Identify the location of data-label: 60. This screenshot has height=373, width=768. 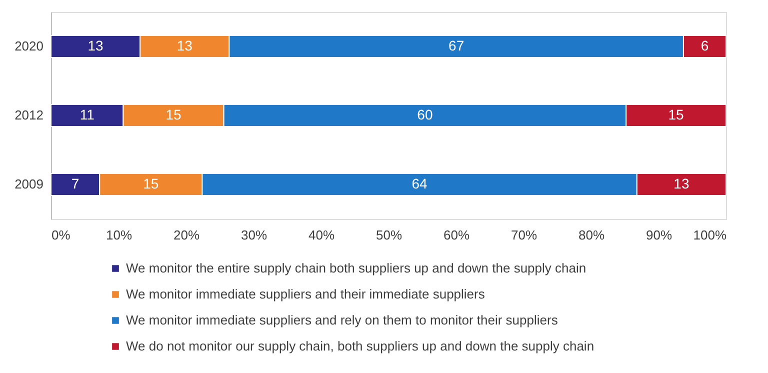
(425, 114).